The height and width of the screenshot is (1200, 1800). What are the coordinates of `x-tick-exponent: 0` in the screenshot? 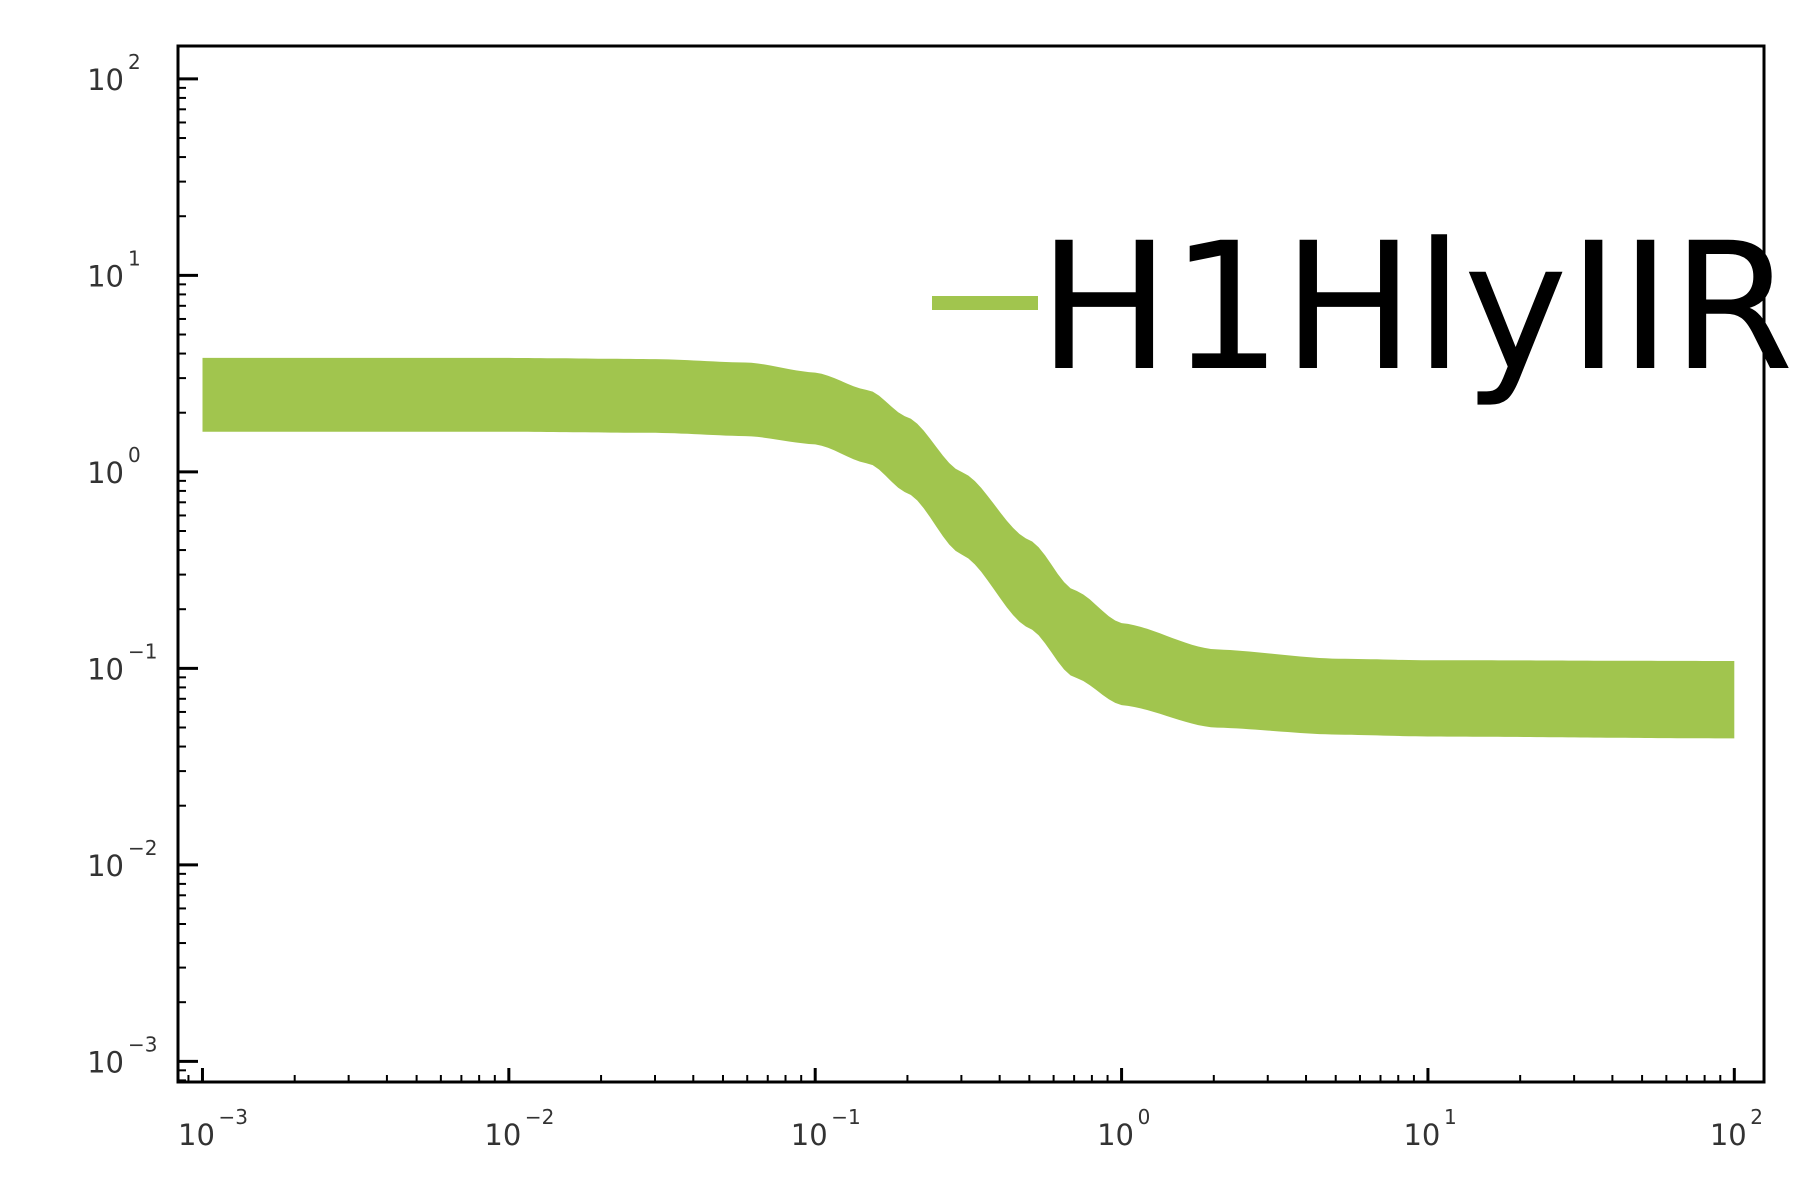 It's located at (1144, 1117).